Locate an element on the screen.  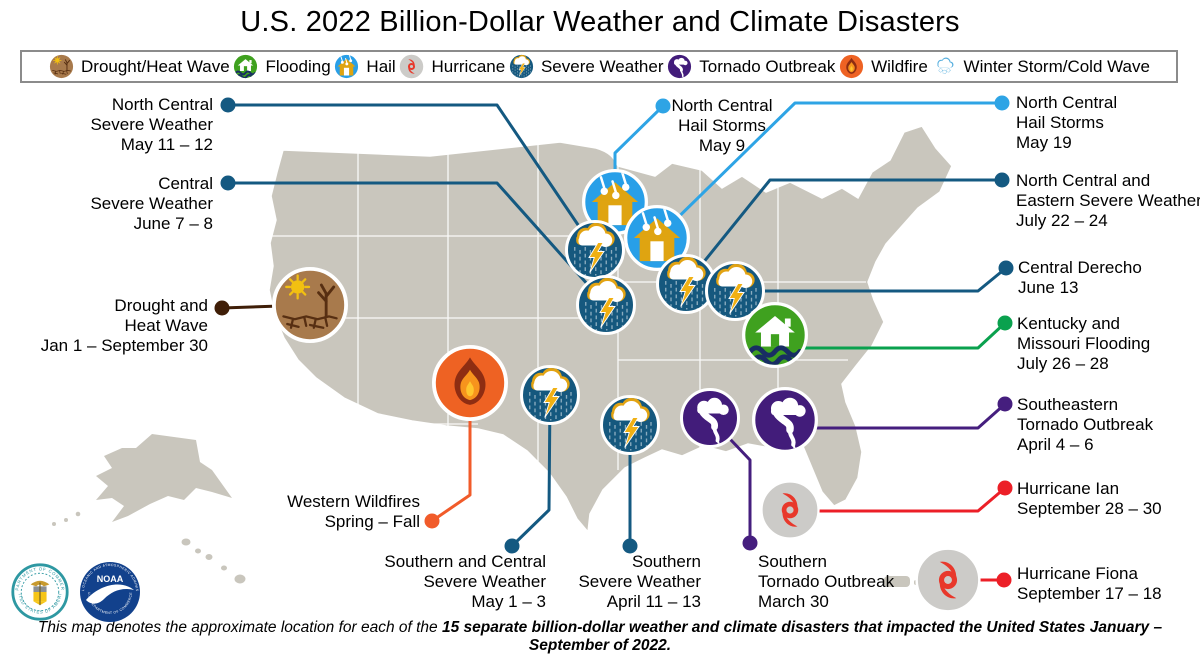
callout-label-line: June 7 – 8 is located at coordinates (173, 223).